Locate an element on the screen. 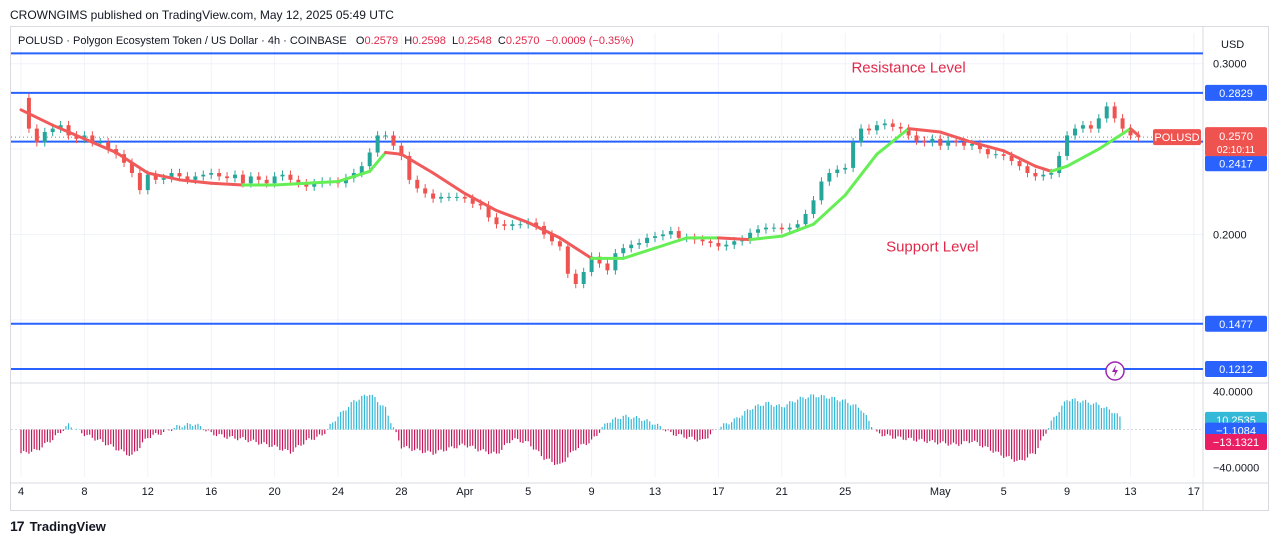 This screenshot has height=545, width=1281. oscillator-tick-label: −40.0000 is located at coordinates (1236, 469).